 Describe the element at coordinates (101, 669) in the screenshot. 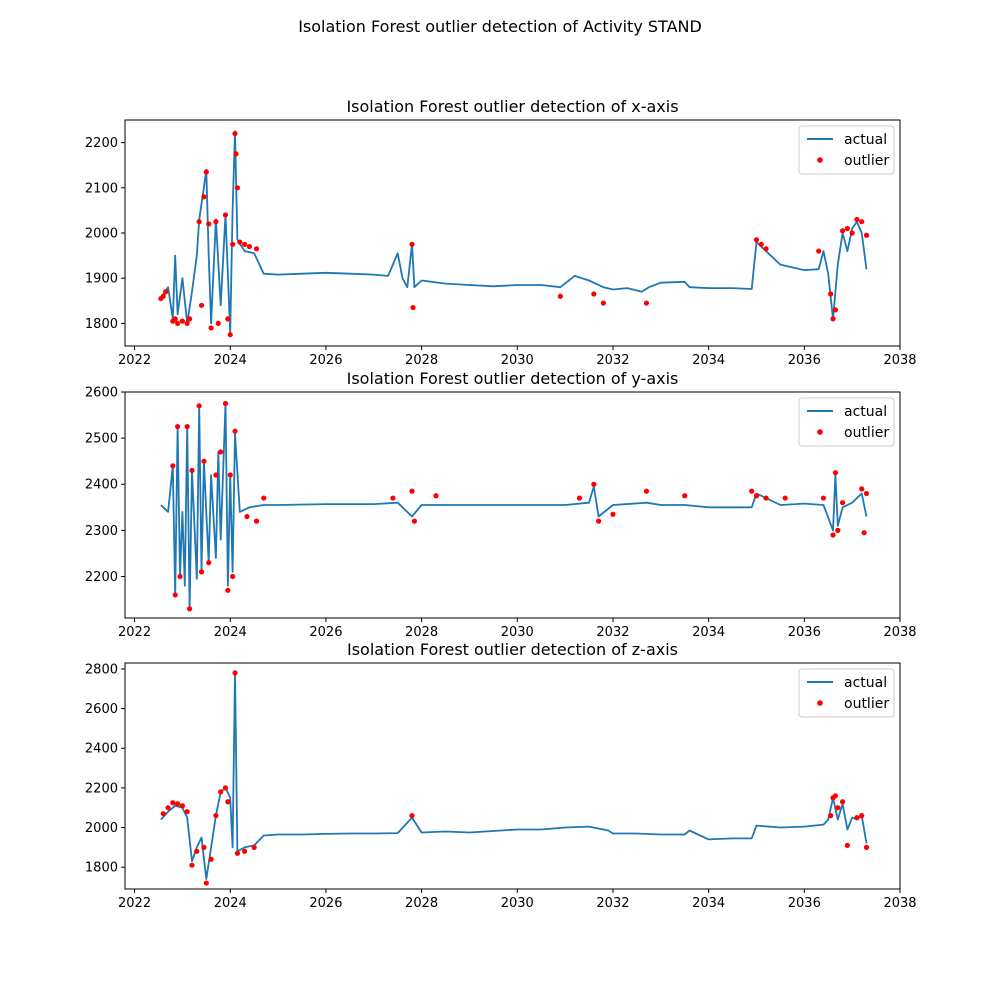

I see `y-tick-label: 2800` at that location.